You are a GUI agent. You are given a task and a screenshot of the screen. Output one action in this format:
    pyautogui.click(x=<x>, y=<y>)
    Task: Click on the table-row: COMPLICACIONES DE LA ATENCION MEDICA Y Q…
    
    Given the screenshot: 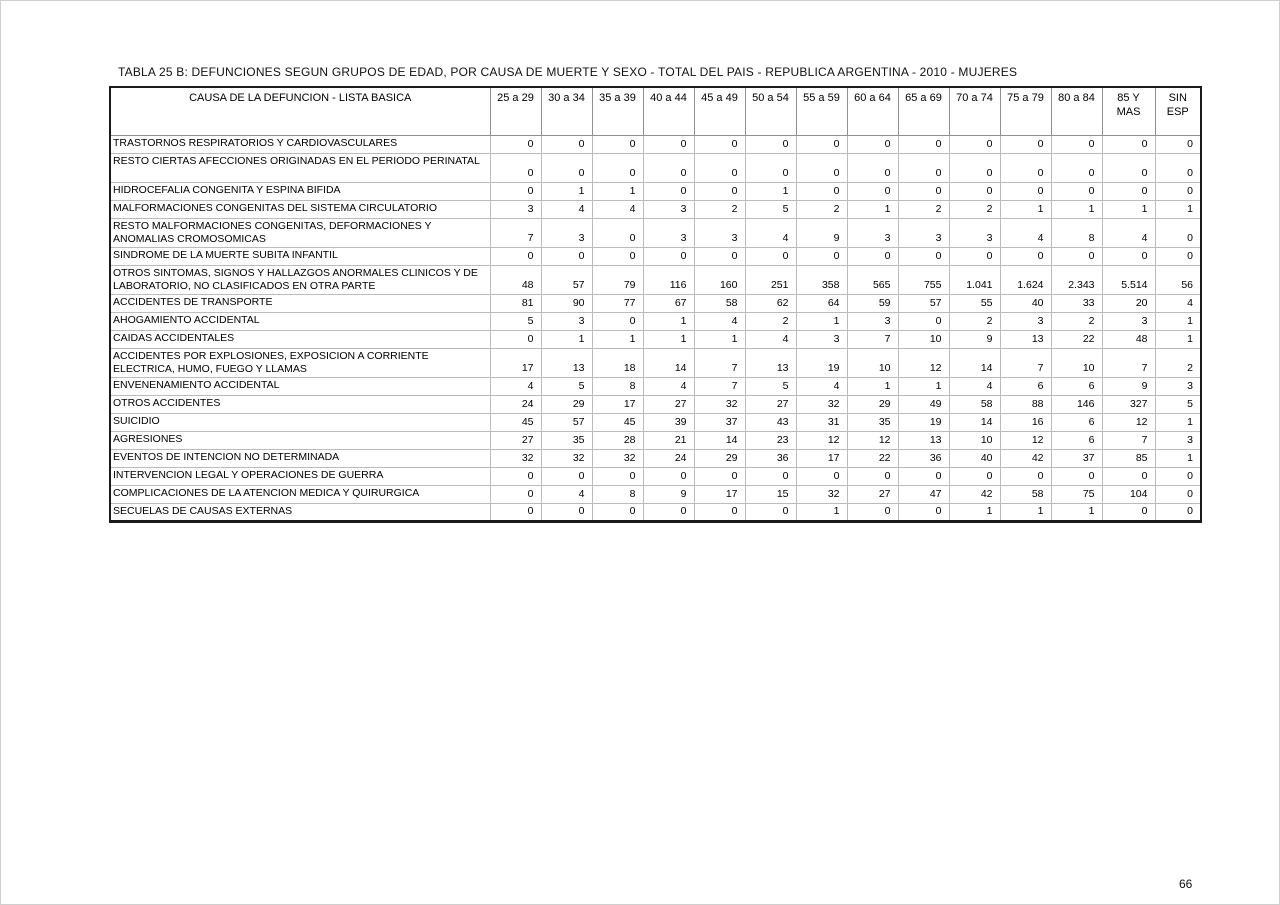 What is the action you would take?
    pyautogui.click(x=655, y=494)
    